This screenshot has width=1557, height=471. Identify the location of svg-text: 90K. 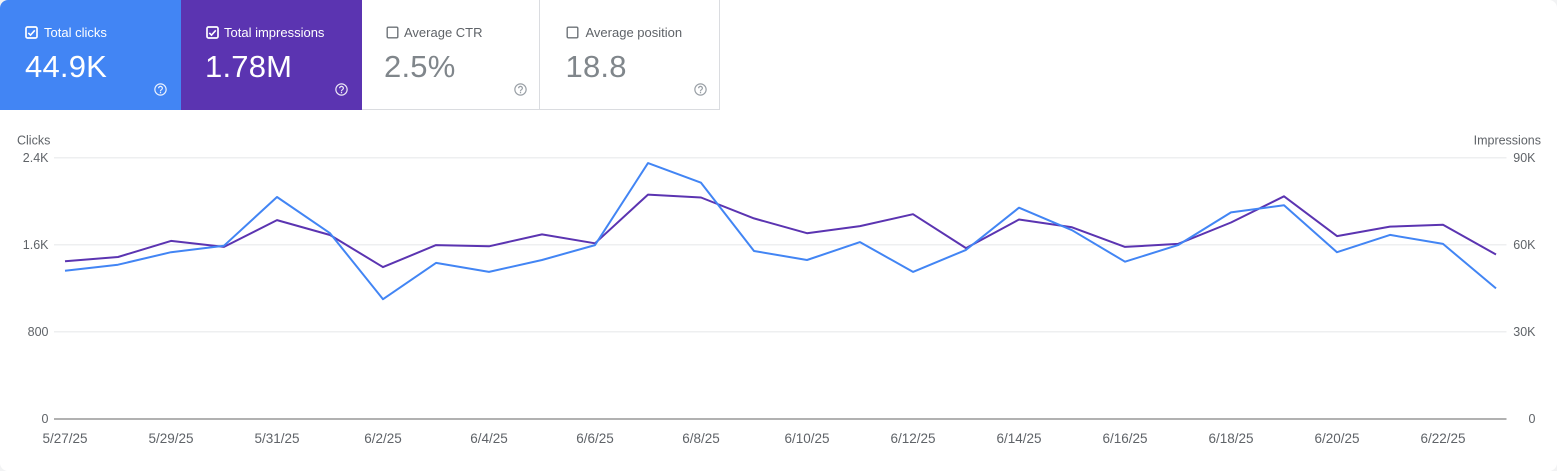
(1524, 158).